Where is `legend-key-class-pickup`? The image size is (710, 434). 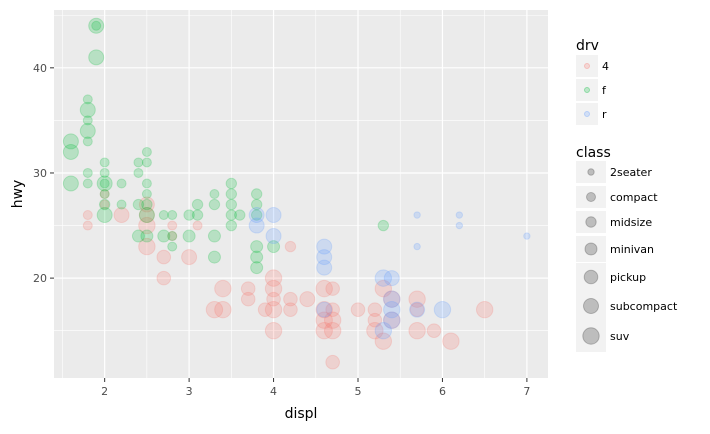 legend-key-class-pickup is located at coordinates (591, 277).